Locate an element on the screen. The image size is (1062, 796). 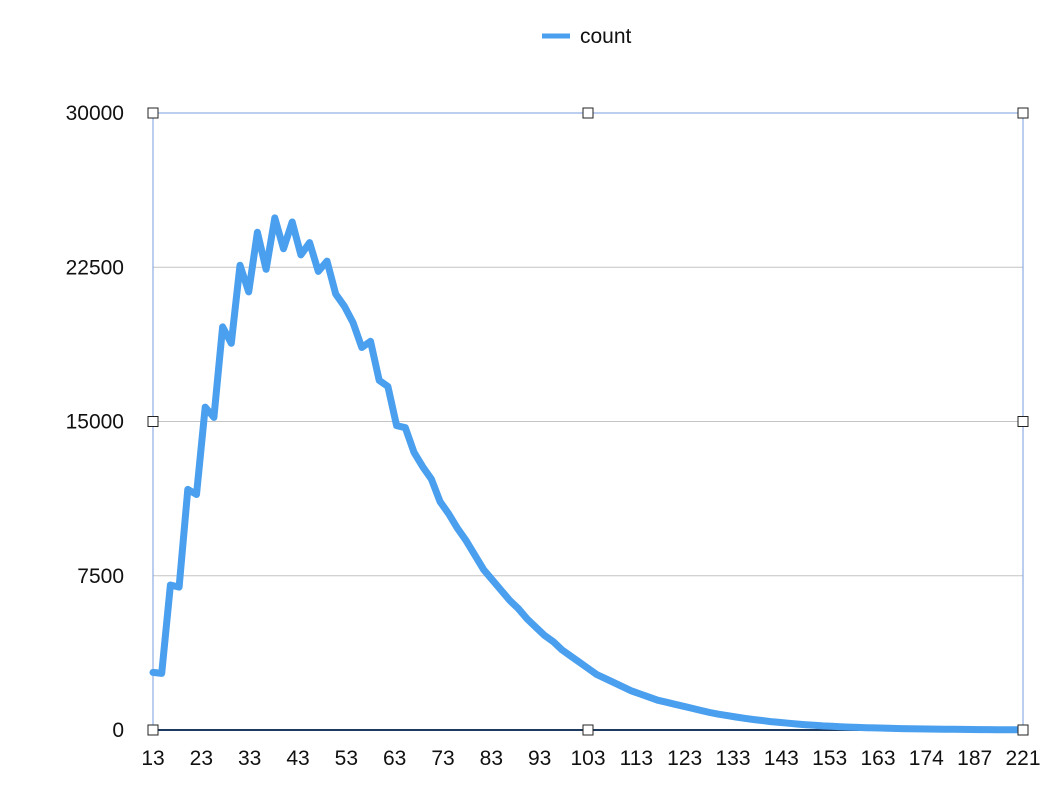
x-tick-label: 123 is located at coordinates (684, 758).